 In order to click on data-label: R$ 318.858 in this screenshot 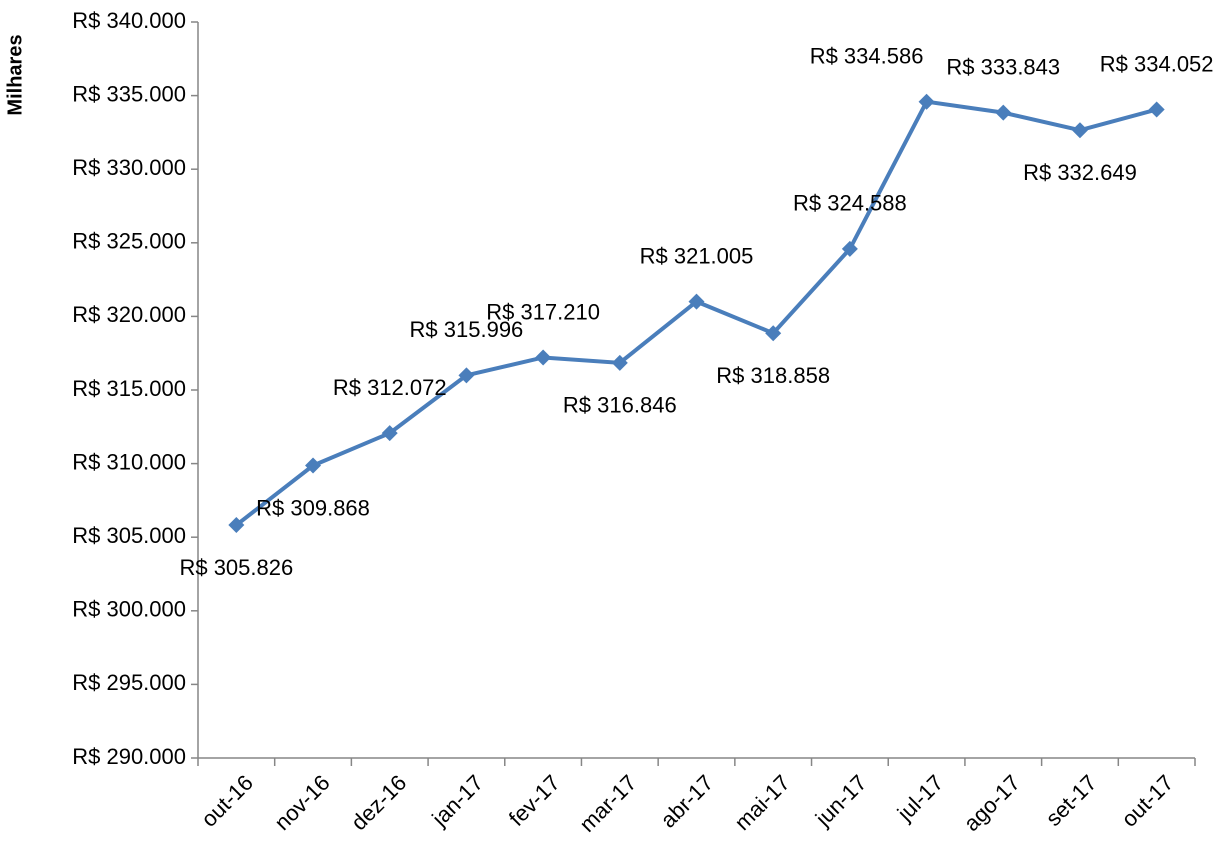, I will do `click(773, 375)`.